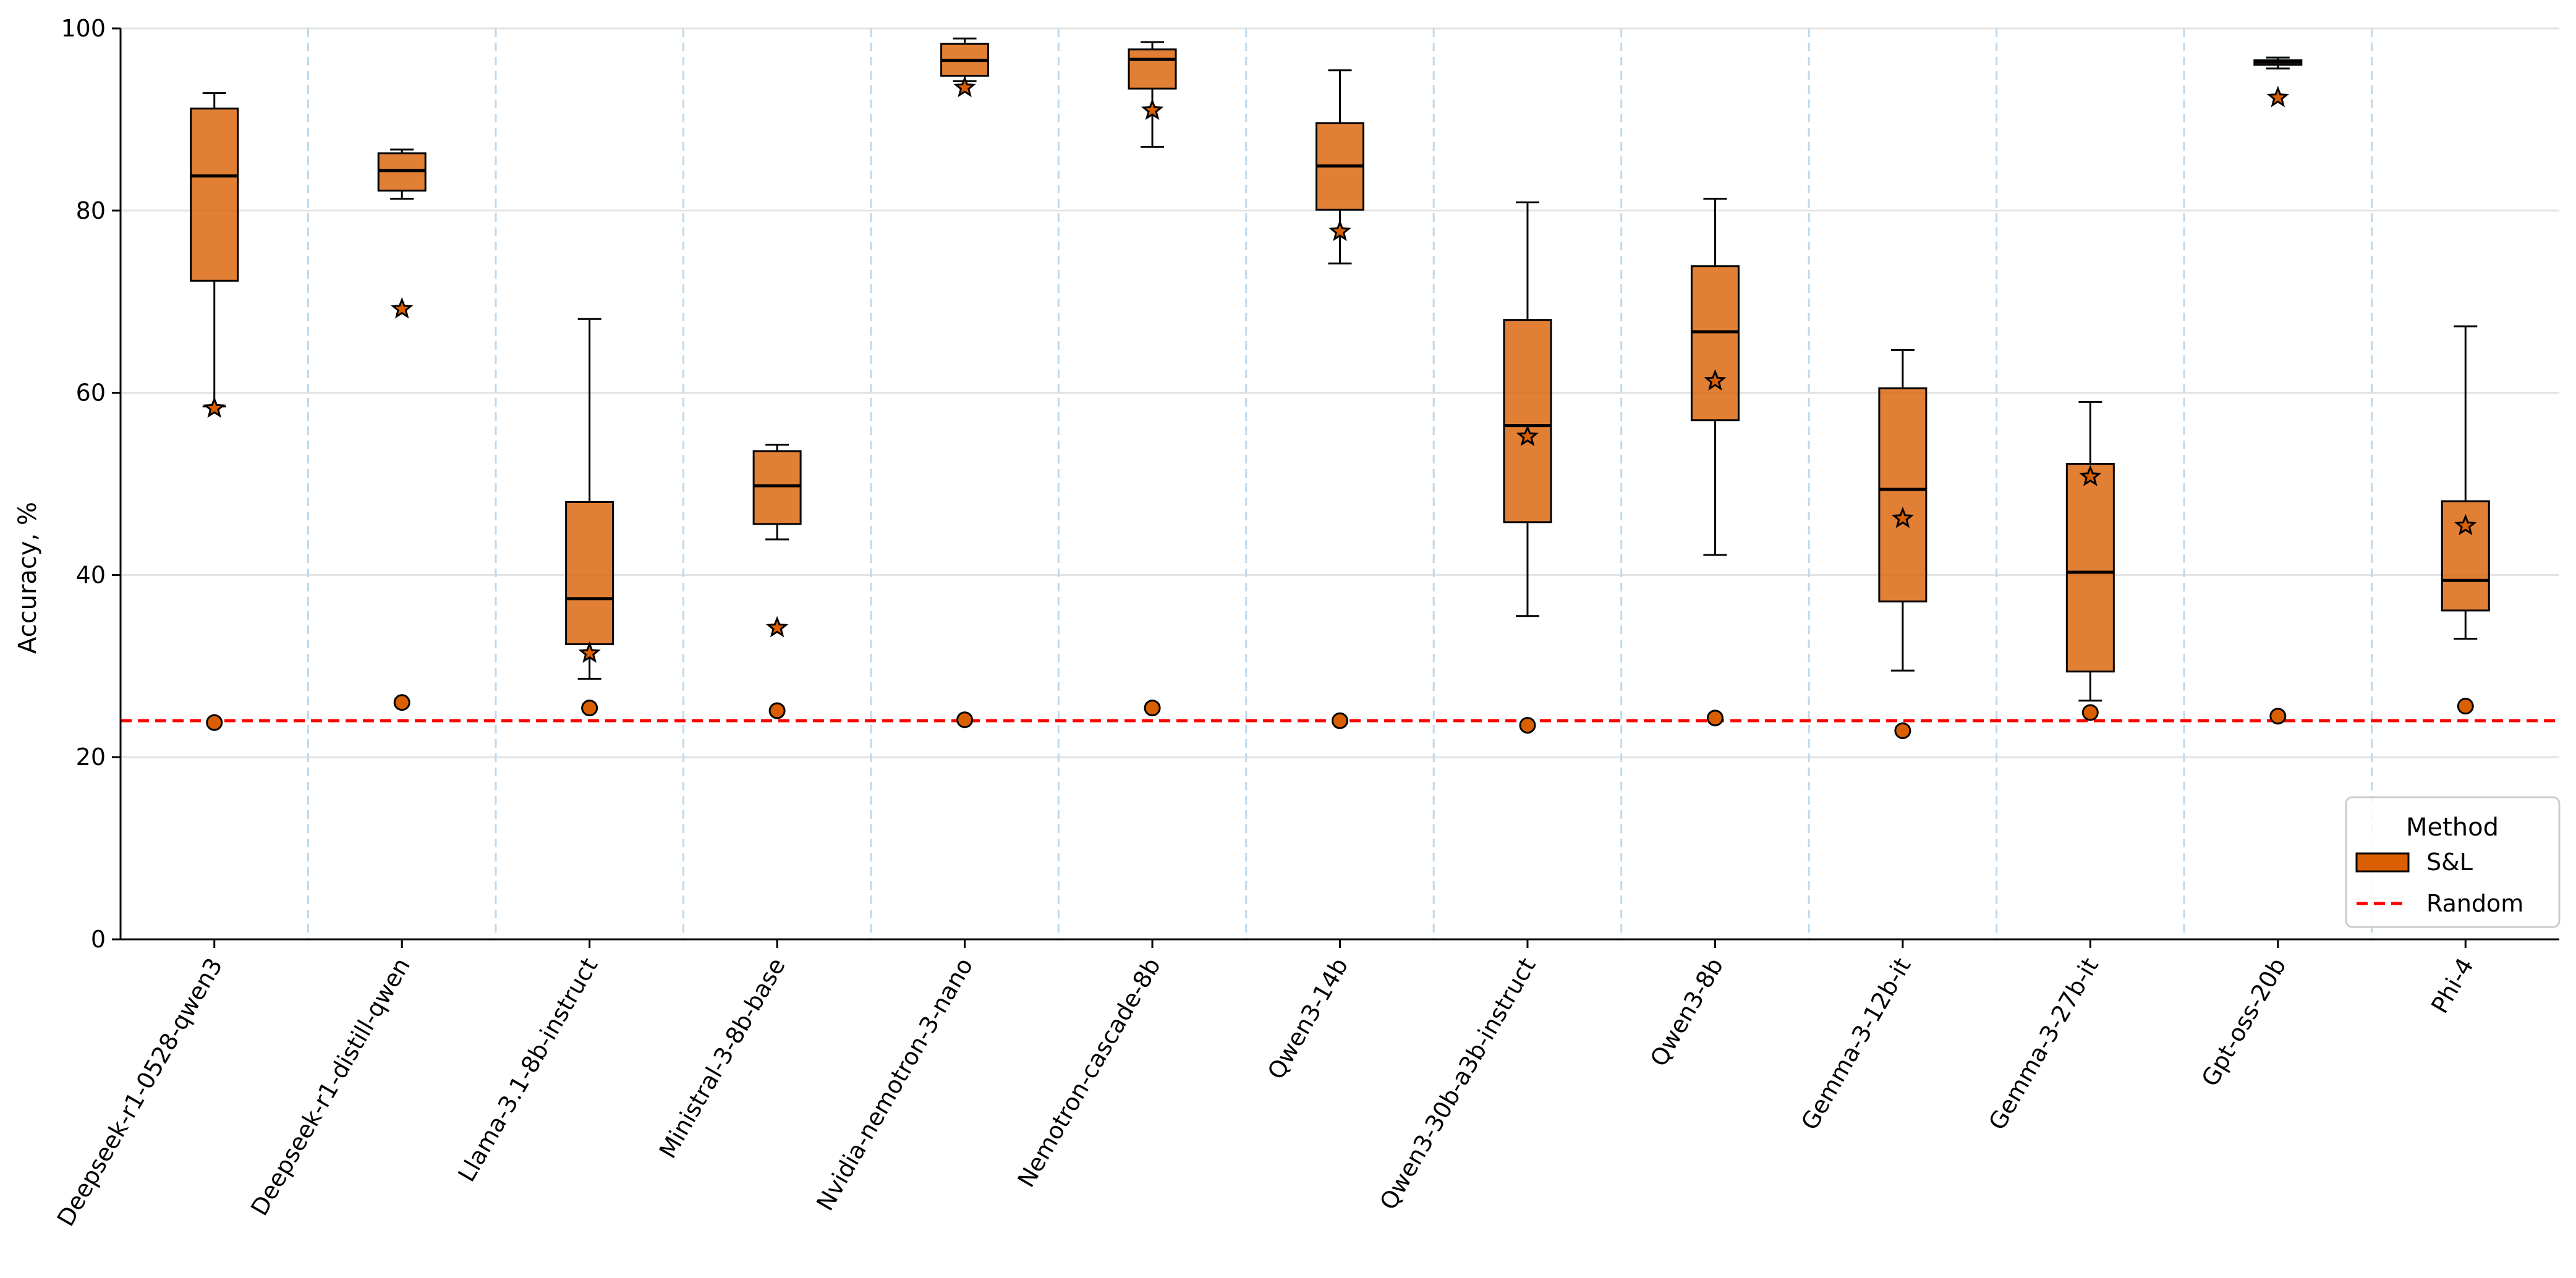 The width and height of the screenshot is (2576, 1278). What do you see at coordinates (2244, 1022) in the screenshot?
I see `x-tick-label: Gpt-oss-20b` at bounding box center [2244, 1022].